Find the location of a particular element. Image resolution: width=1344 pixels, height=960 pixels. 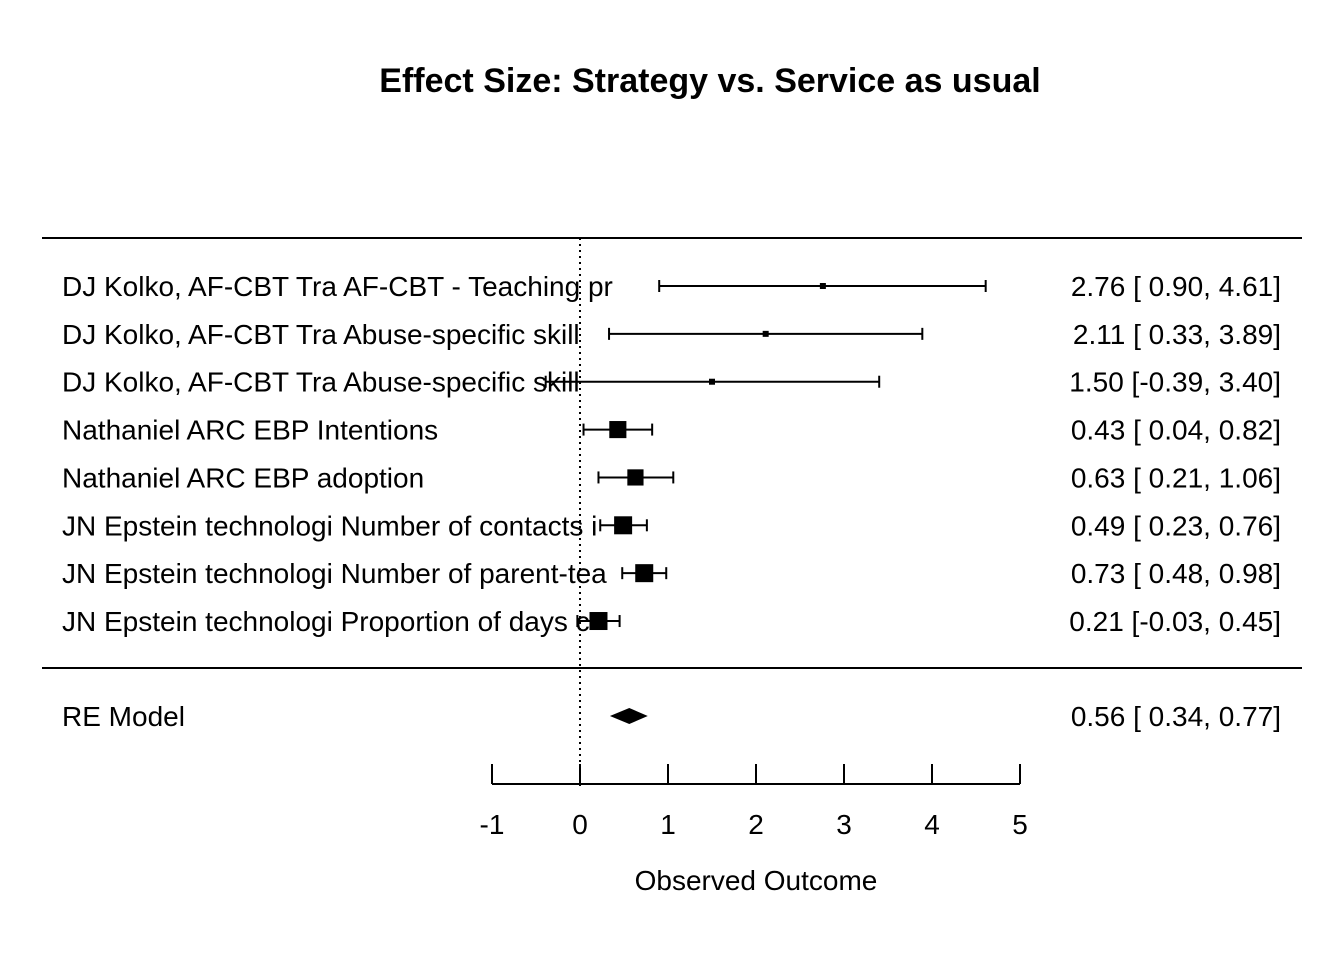

study-ci-text: 0.63 [ 0.21, 1.06] is located at coordinates (1176, 477).